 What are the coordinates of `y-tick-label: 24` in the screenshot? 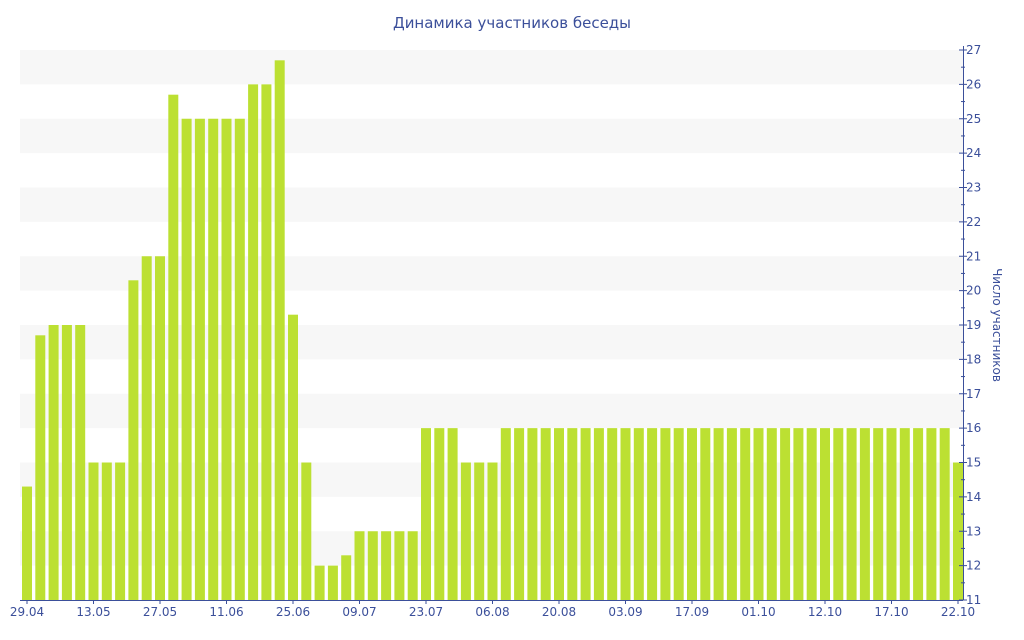 It's located at (973, 153).